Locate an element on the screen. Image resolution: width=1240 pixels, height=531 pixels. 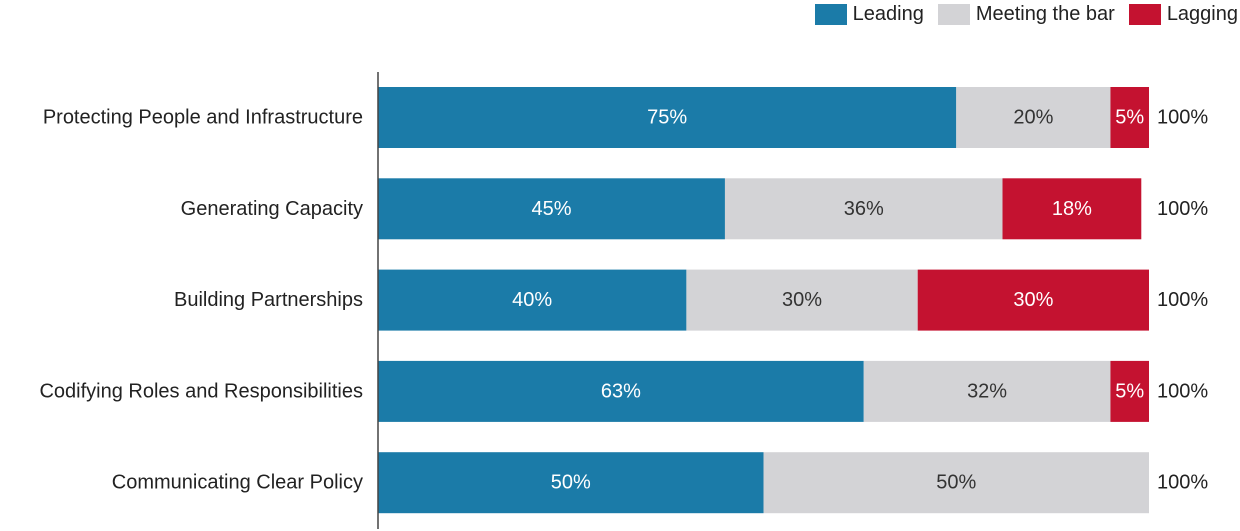
bar-group-building-partnerships: Building Partnerships 40% 30% 30% 100% is located at coordinates (691, 300).